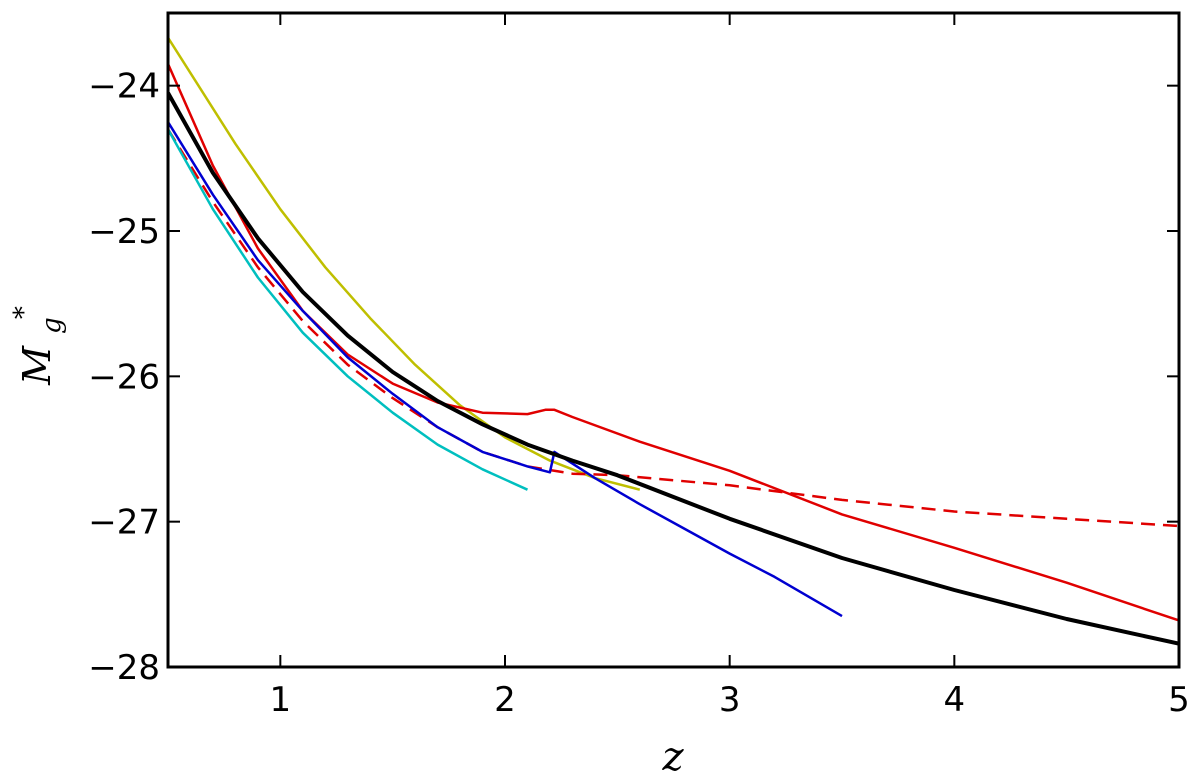 The image size is (1200, 779). Describe the element at coordinates (124, 668) in the screenshot. I see `y-tick-label: −28` at that location.